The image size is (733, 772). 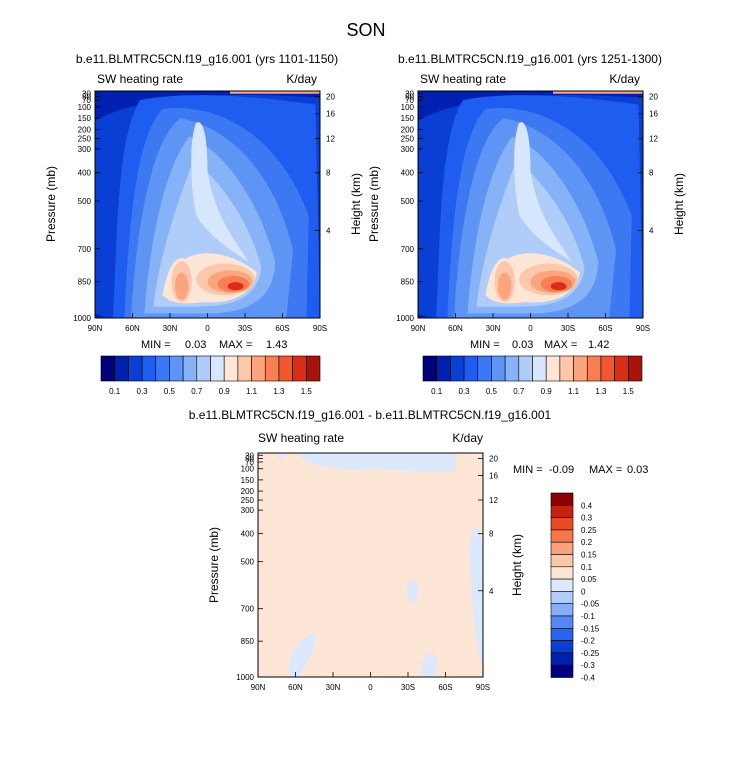 What do you see at coordinates (530, 323) in the screenshot?
I see `x-axis: 90N 60N 30N 0 30S 60S 90S` at bounding box center [530, 323].